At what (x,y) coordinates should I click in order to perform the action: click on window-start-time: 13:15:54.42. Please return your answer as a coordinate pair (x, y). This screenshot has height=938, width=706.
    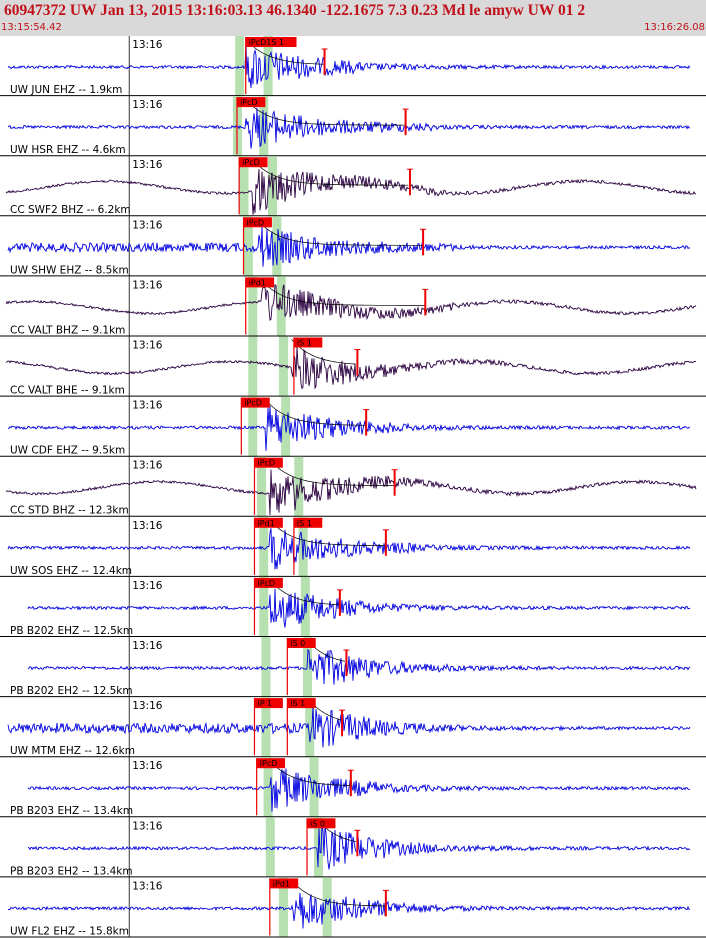
    Looking at the image, I should click on (31, 27).